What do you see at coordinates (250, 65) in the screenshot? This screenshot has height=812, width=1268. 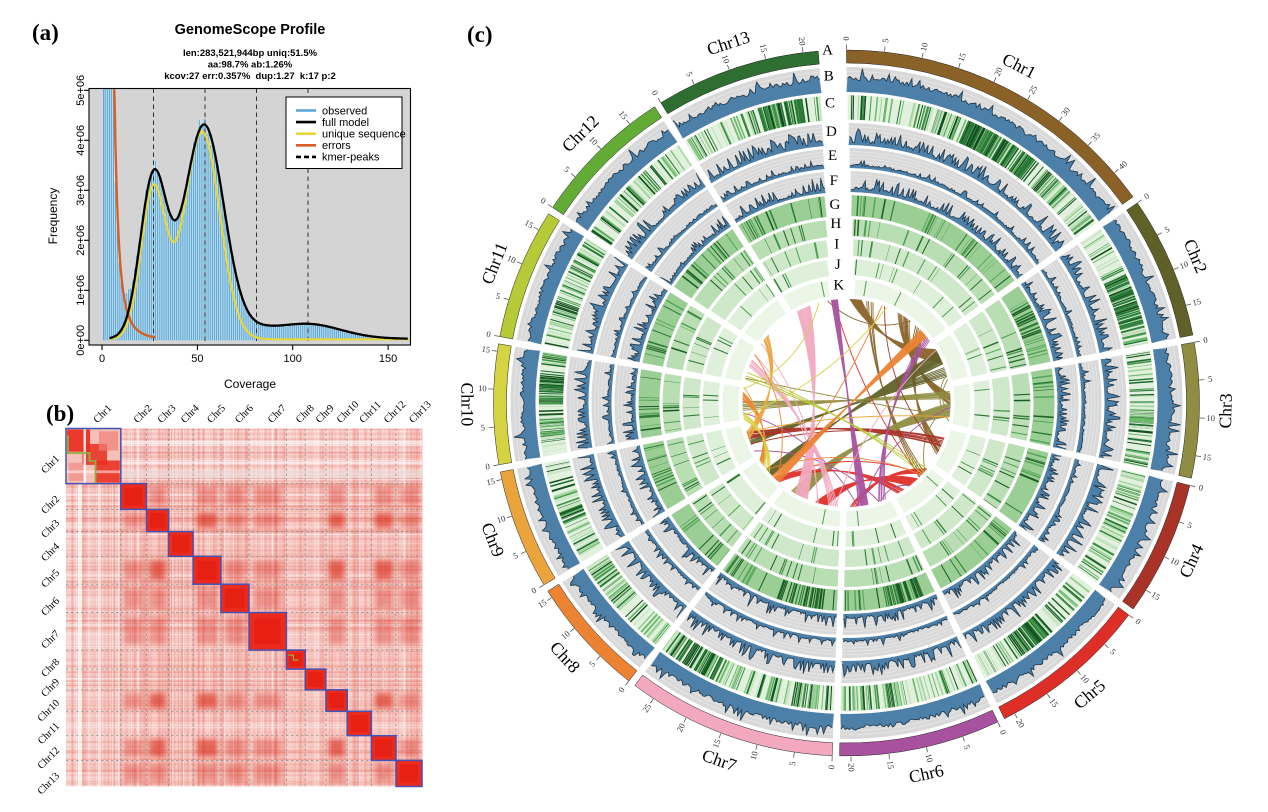 I see `svg-text: aa:98.7% ab:1.26%` at bounding box center [250, 65].